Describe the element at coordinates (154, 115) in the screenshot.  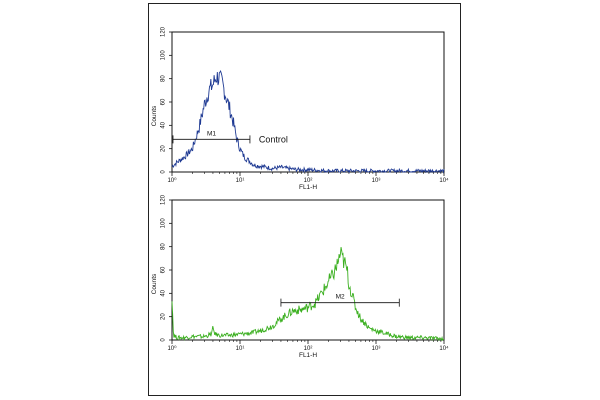
I see `y-axis-label-1: Counts` at that location.